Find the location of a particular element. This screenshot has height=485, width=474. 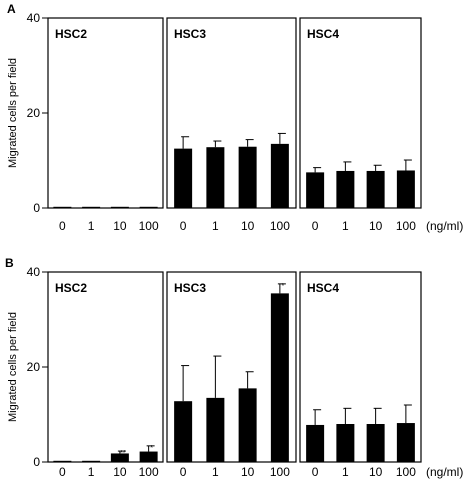

panel-hsc2: HSC2 0 1 ** 10 * 100 is located at coordinates (105, 375).